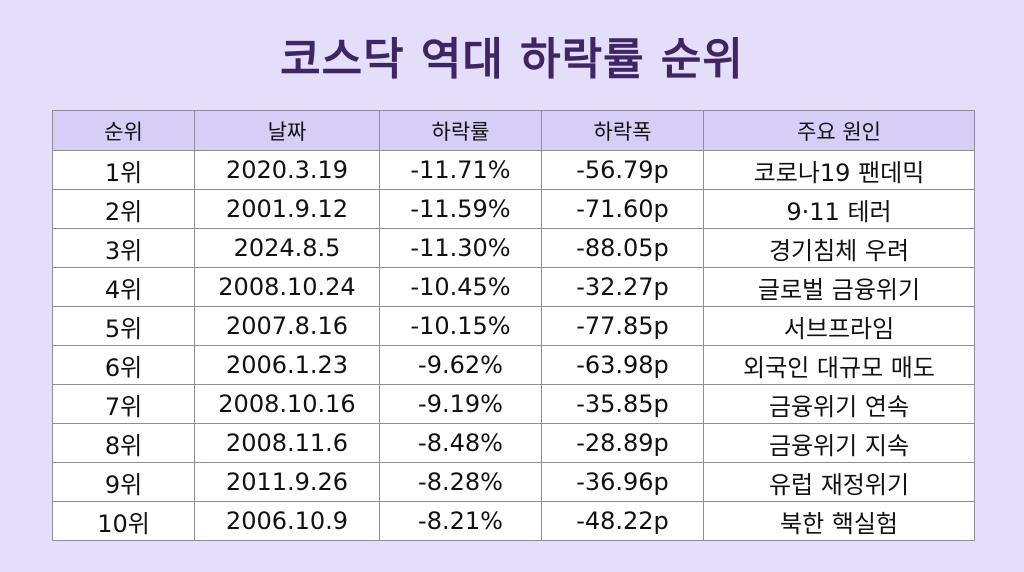  Describe the element at coordinates (839, 209) in the screenshot. I see `main-cause-cell: 9·11 테러` at that location.